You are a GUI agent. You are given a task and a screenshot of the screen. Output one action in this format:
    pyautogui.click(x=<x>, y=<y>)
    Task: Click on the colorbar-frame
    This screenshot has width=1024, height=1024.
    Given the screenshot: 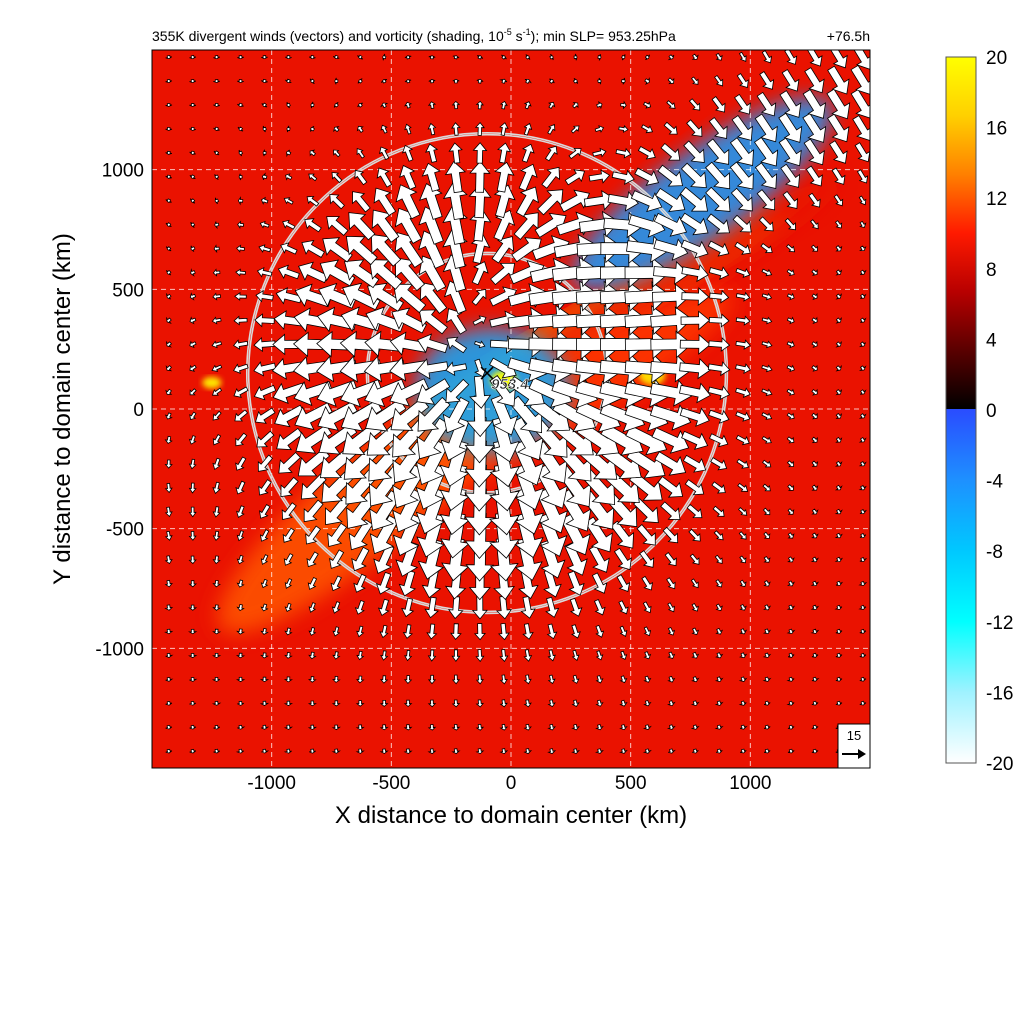 What is the action you would take?
    pyautogui.click(x=961, y=410)
    